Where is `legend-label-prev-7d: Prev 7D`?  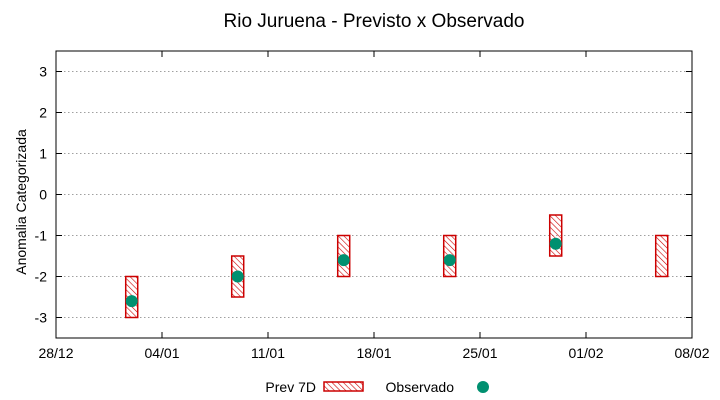 legend-label-prev-7d: Prev 7D is located at coordinates (290, 387).